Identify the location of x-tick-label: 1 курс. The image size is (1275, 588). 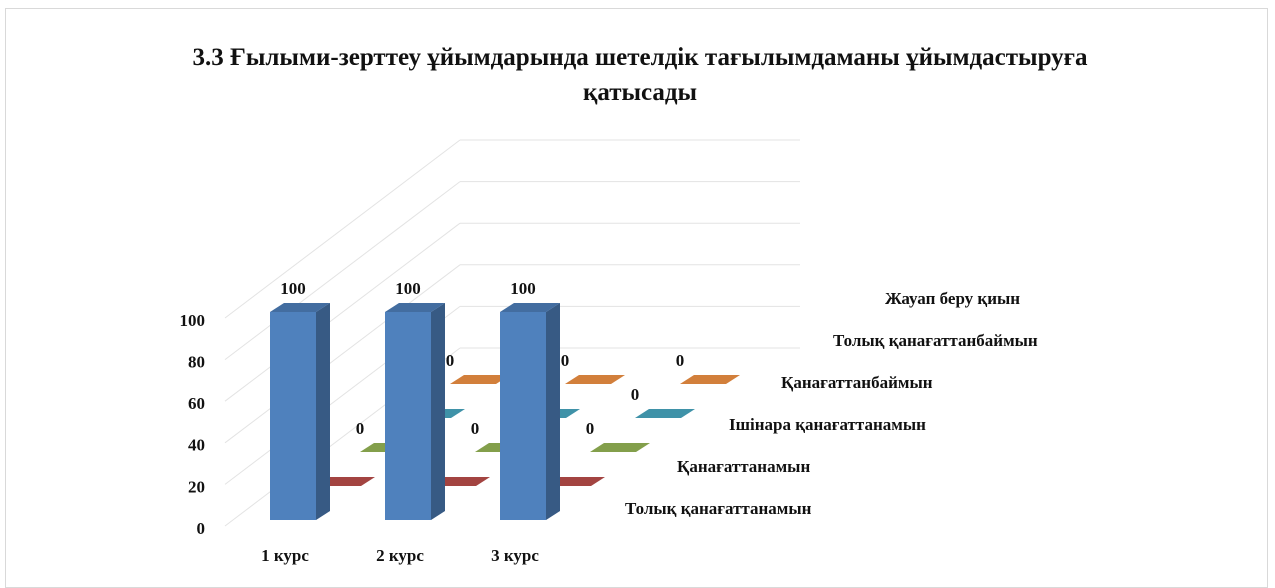
(285, 555).